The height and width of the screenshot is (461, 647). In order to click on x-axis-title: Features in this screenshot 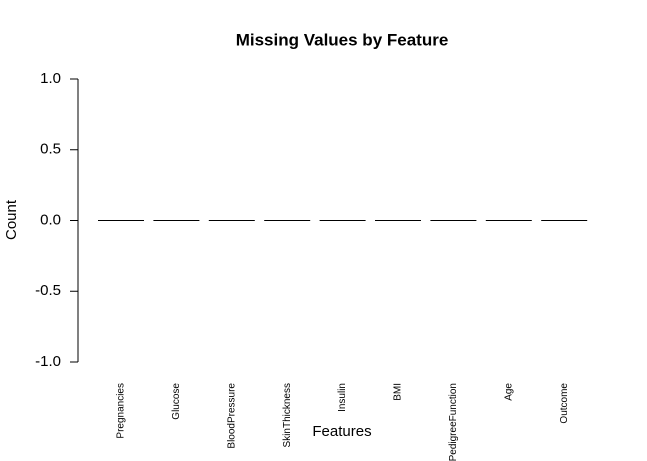, I will do `click(341, 431)`.